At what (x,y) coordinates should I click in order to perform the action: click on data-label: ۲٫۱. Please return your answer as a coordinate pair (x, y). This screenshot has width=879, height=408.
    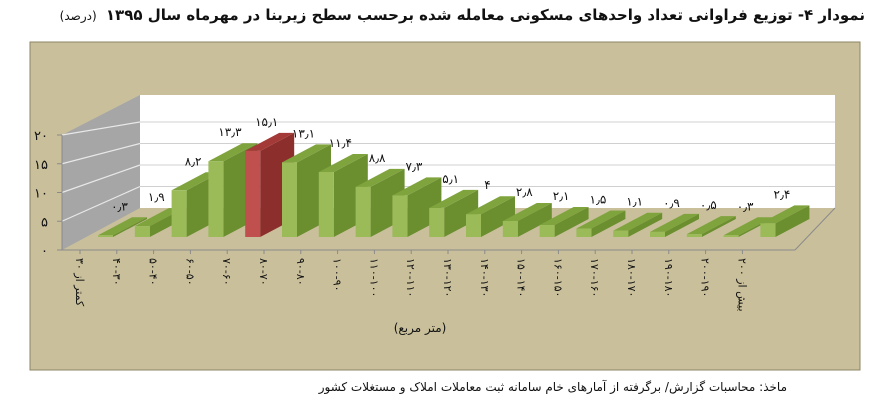
    Looking at the image, I should click on (561, 196).